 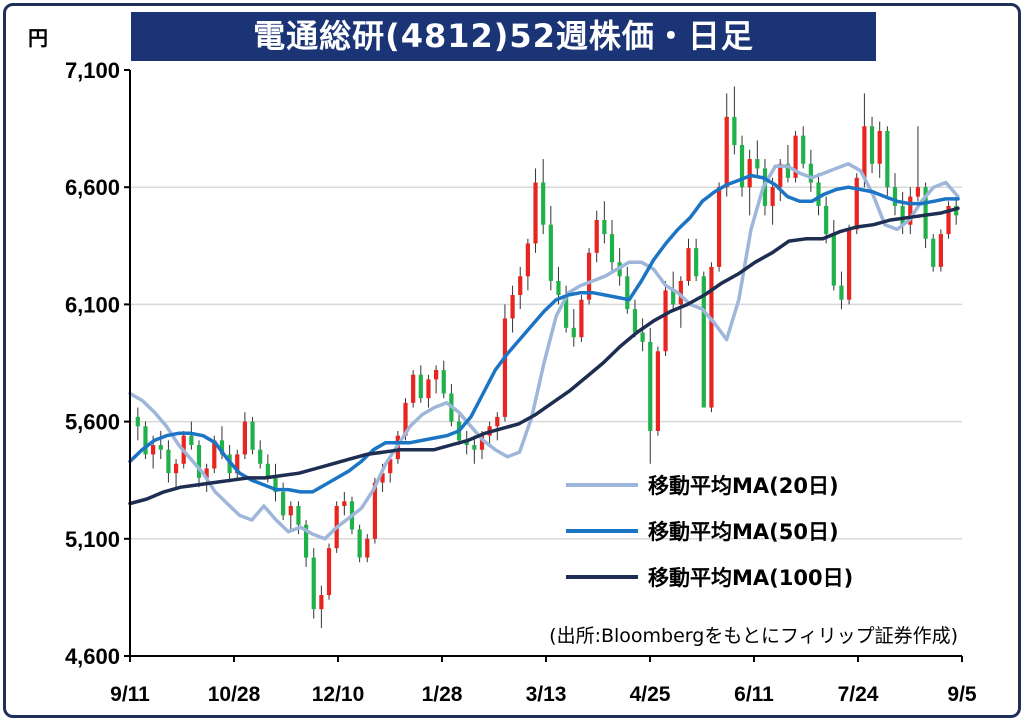 I want to click on y-tick-label: 7,100, so click(x=92, y=70).